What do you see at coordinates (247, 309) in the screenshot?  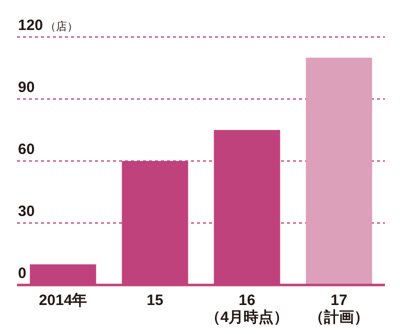 I see `x-tick-label: 16 （4月時点）` at bounding box center [247, 309].